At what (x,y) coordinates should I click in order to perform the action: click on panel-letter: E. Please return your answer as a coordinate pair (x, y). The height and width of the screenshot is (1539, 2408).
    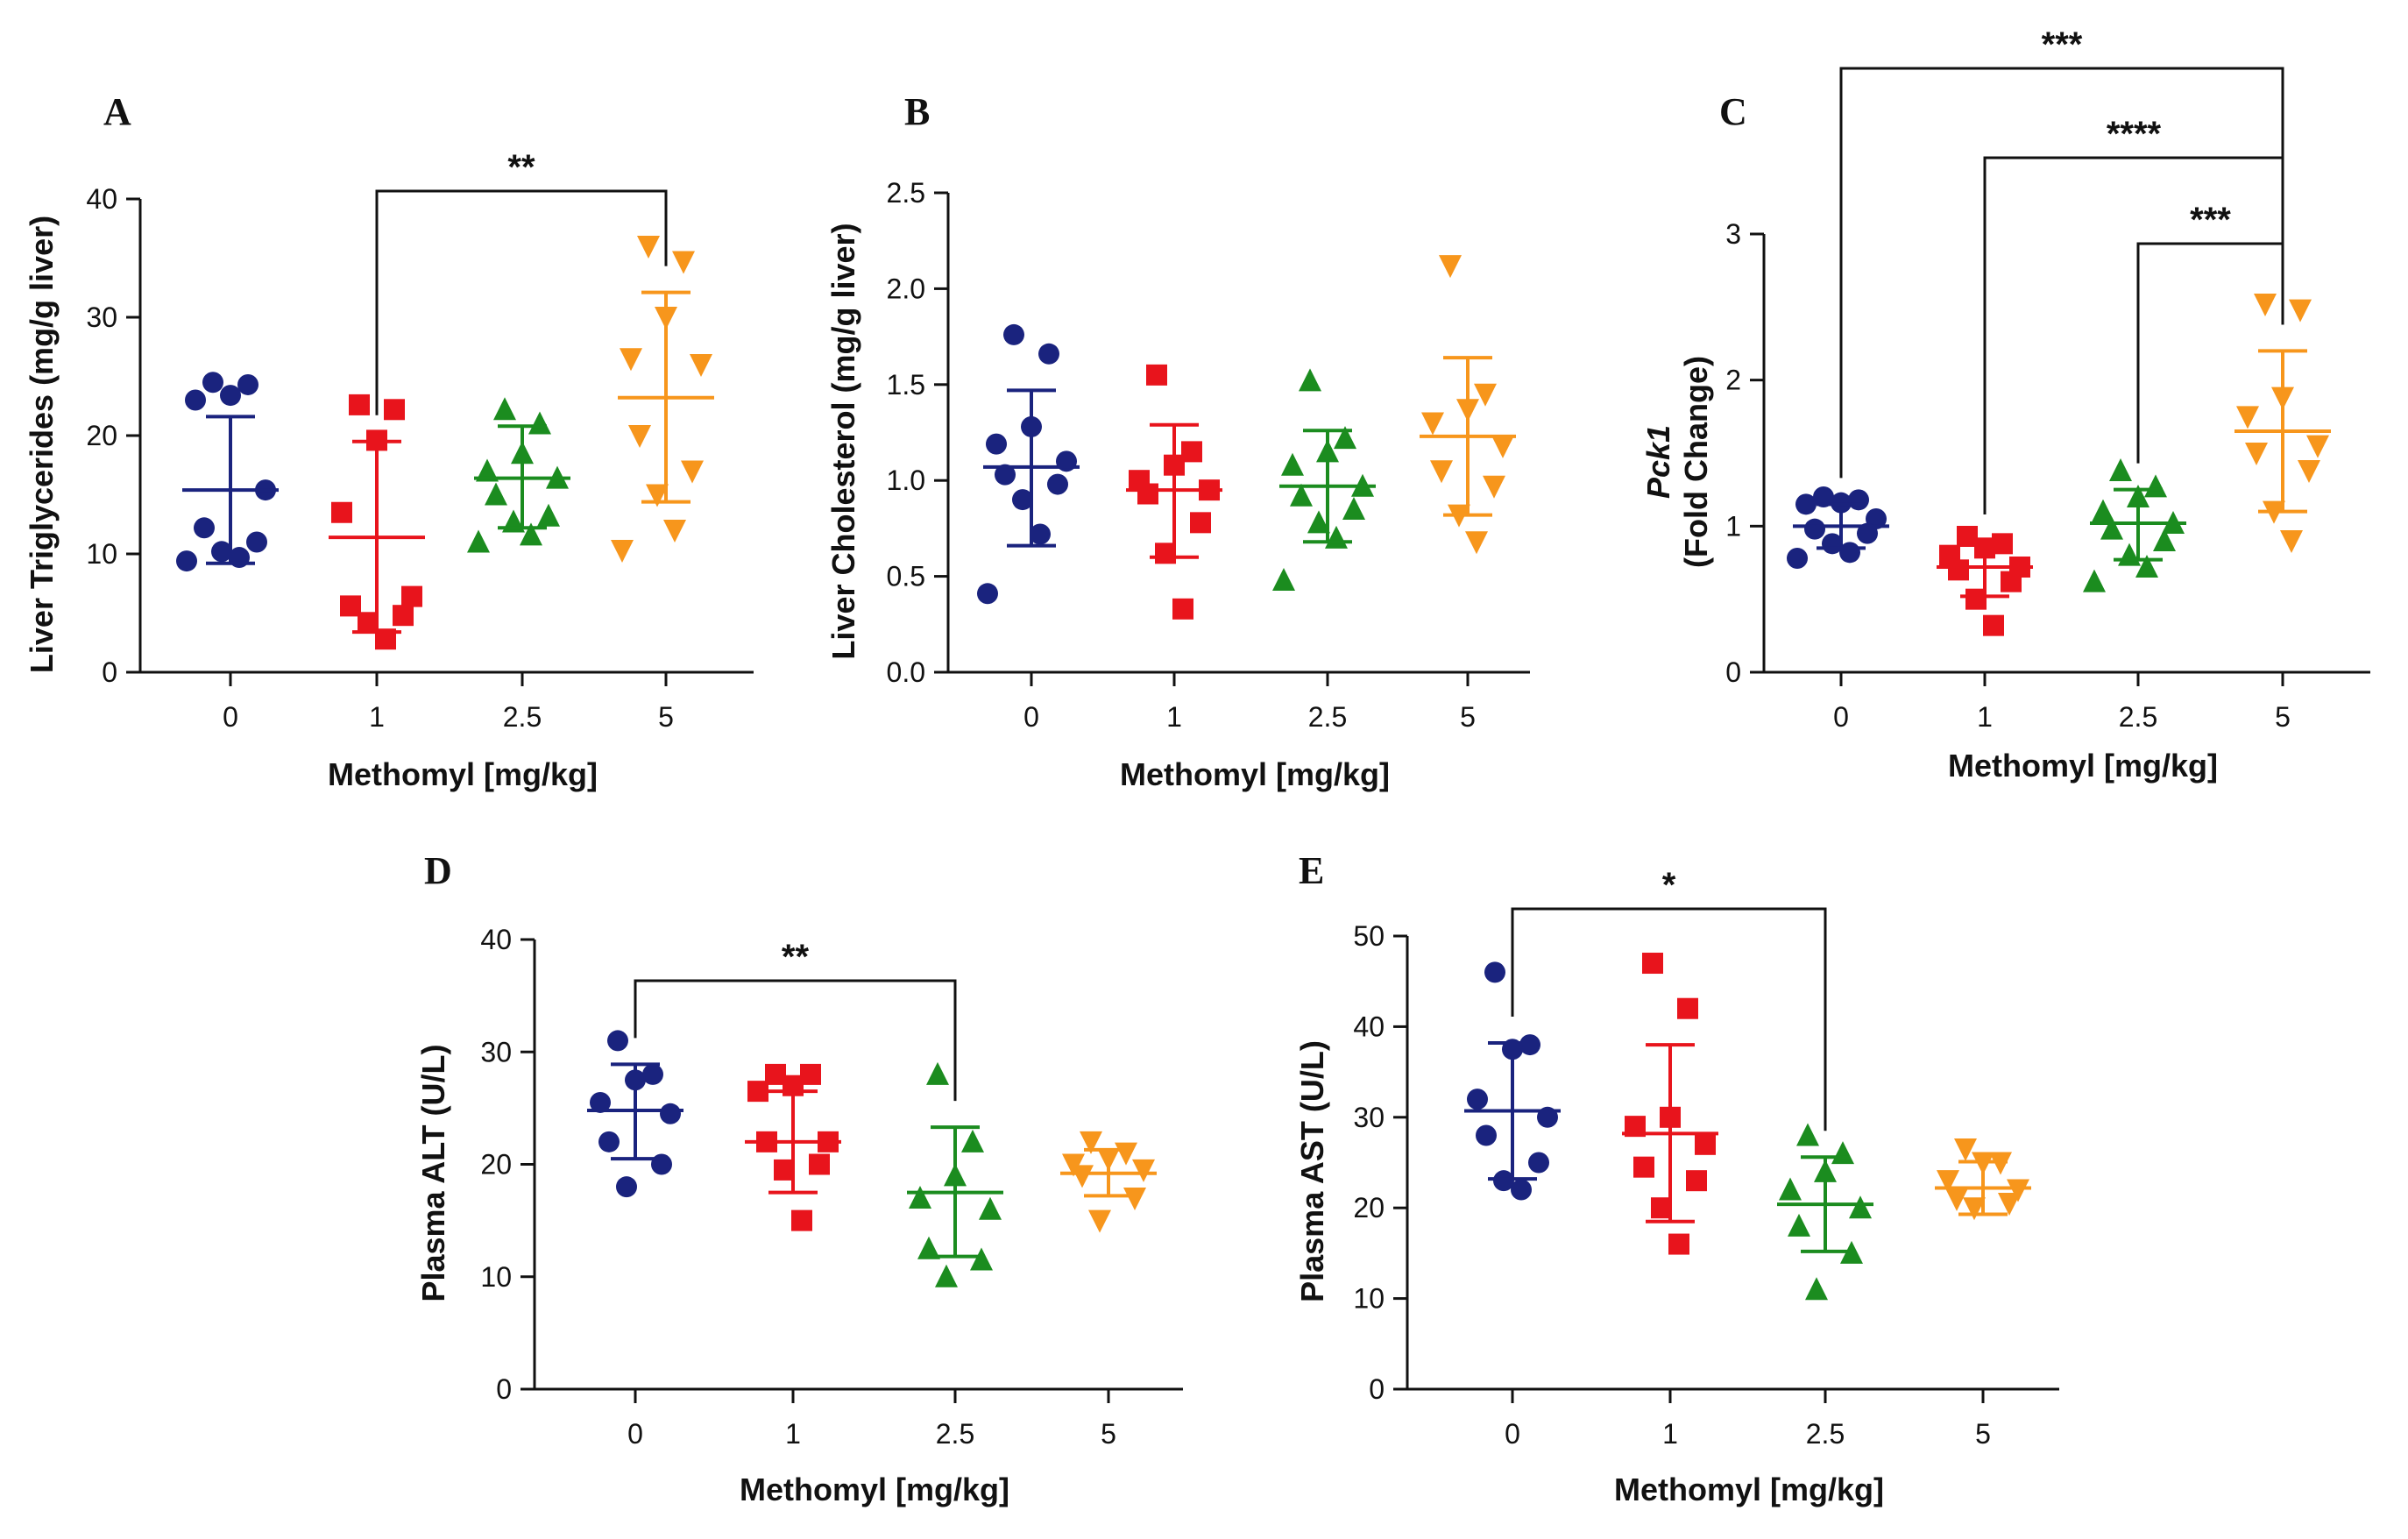
    Looking at the image, I should click on (1312, 870).